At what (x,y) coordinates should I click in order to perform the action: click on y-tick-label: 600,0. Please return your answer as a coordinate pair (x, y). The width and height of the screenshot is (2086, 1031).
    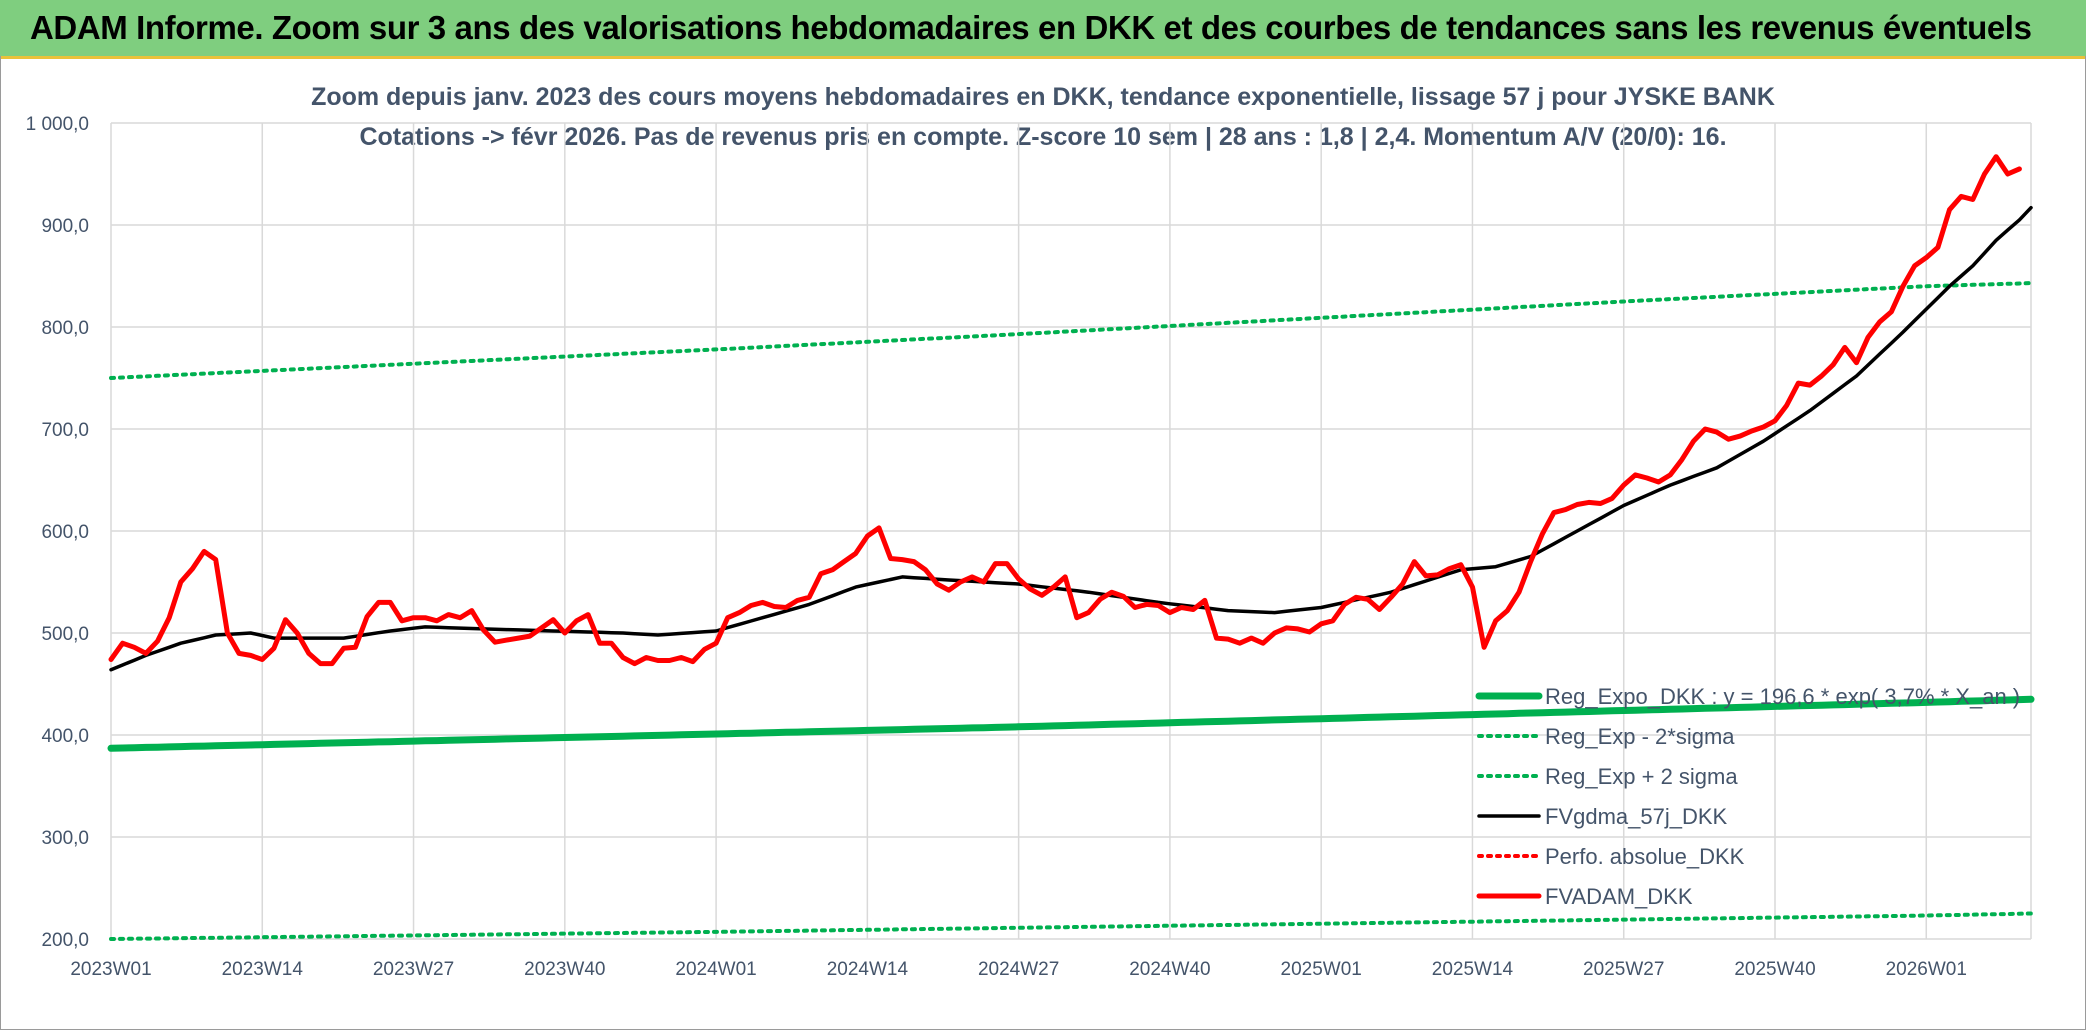
    Looking at the image, I should click on (65, 532).